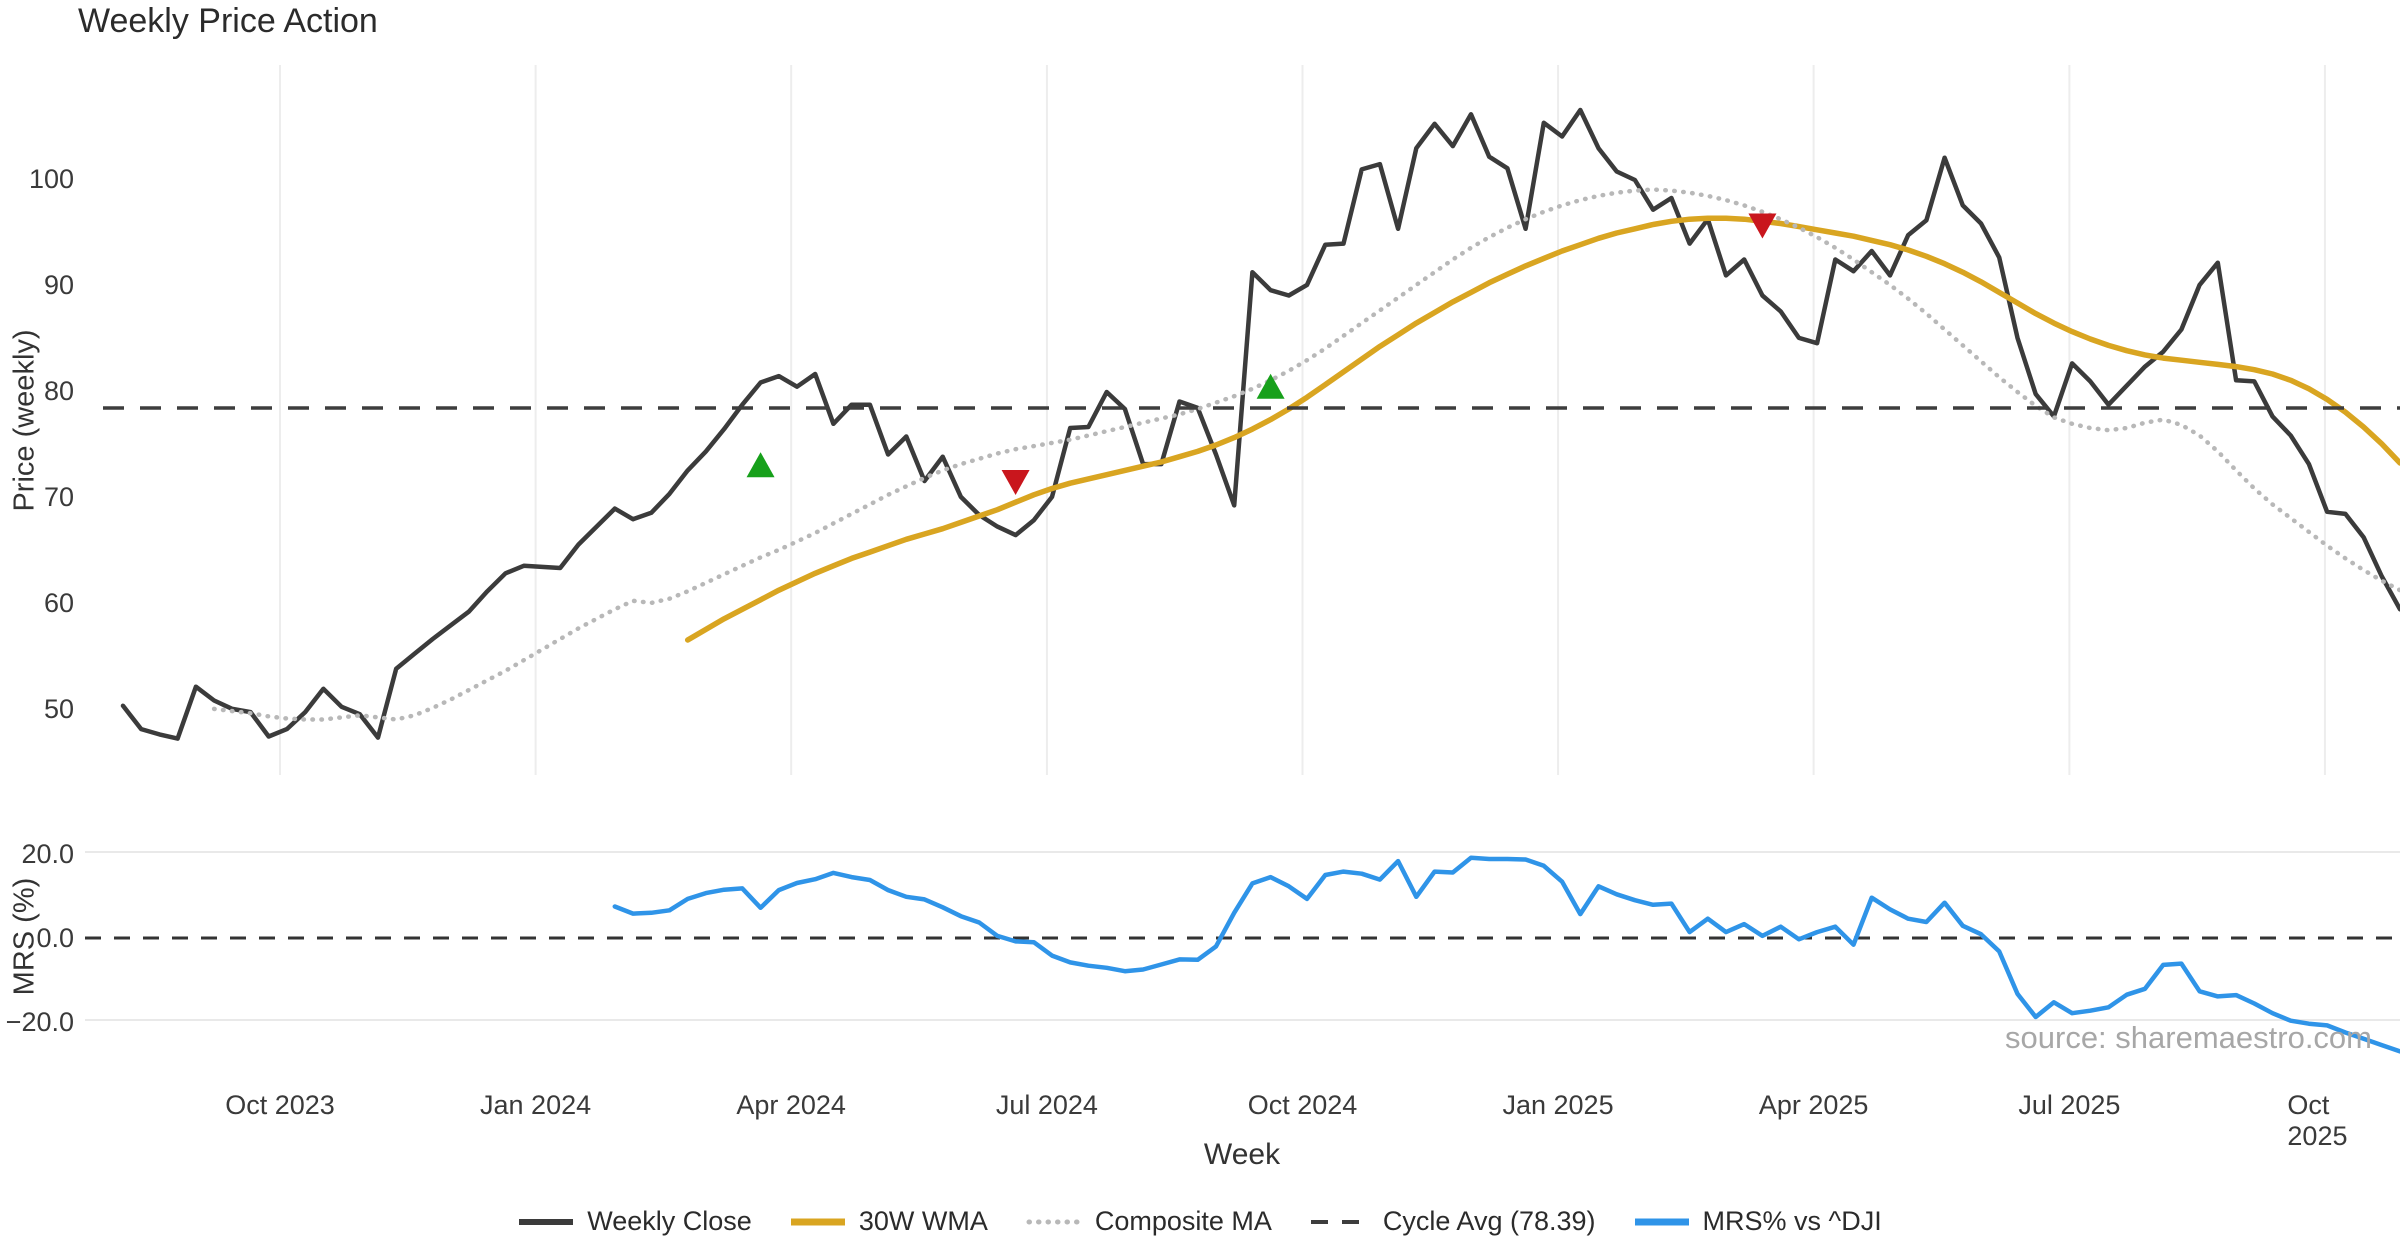  Describe the element at coordinates (923, 1221) in the screenshot. I see `legend-label: 30W WMA` at that location.